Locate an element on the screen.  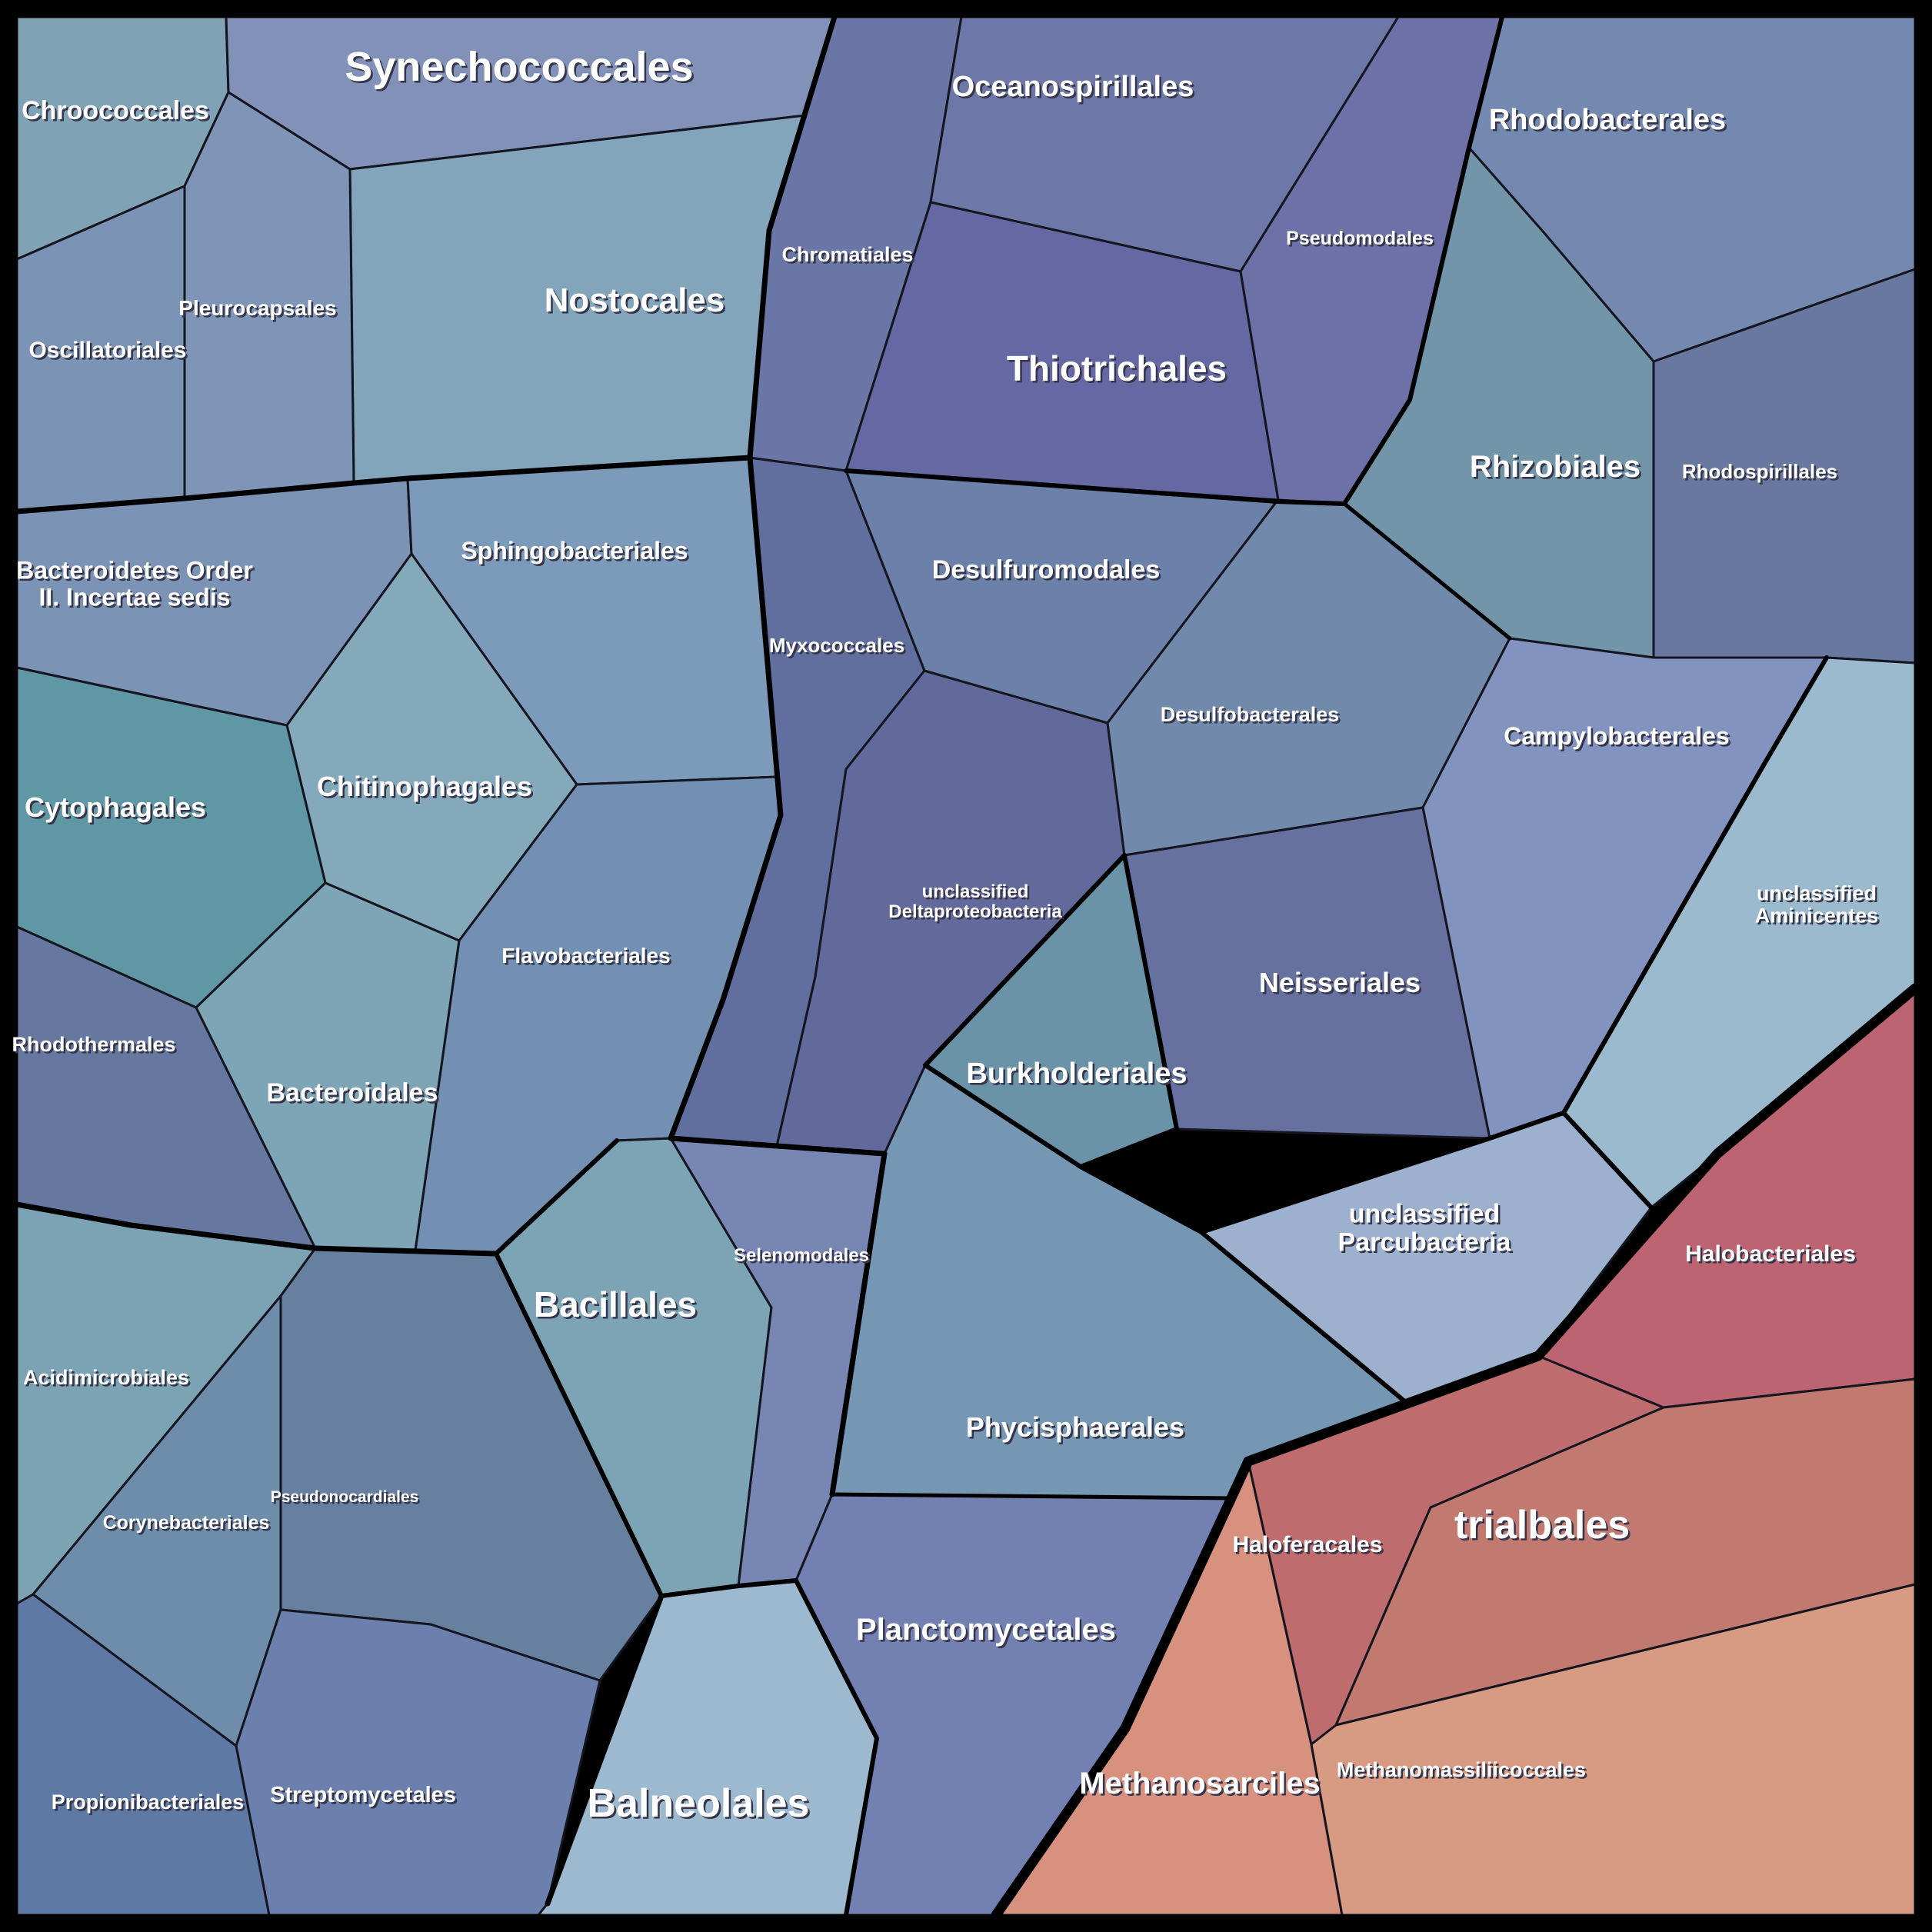
cell-label-acidimicrobiales: Acidimicrobiales is located at coordinates (106, 1377).